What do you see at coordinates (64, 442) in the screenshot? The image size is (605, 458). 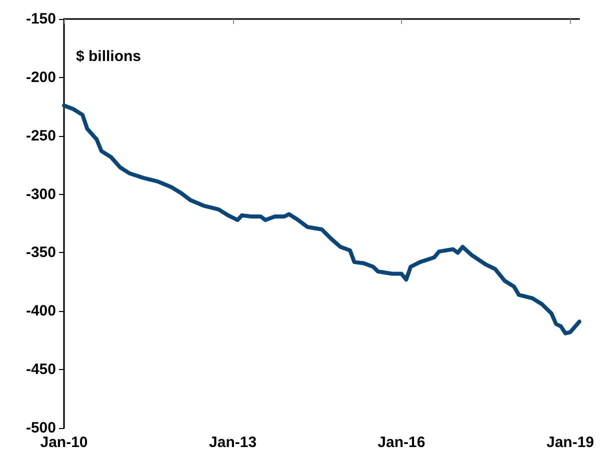 I see `x-tick-label: Jan-10` at bounding box center [64, 442].